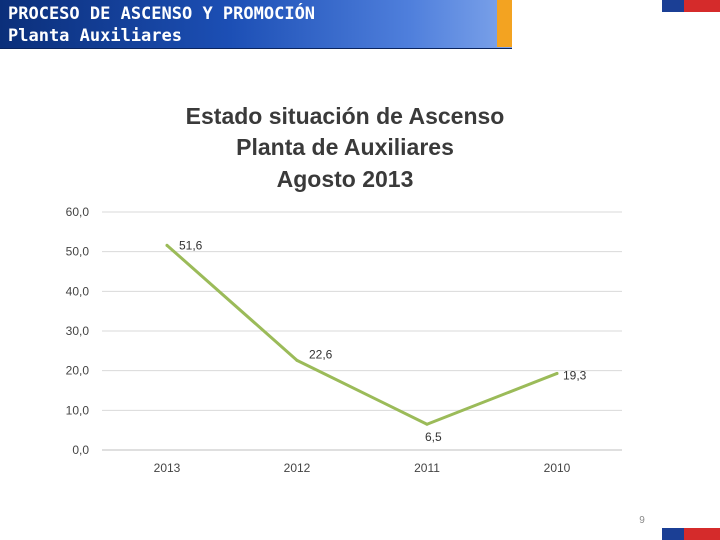 This screenshot has height=540, width=720. I want to click on data-label: 51,6, so click(191, 245).